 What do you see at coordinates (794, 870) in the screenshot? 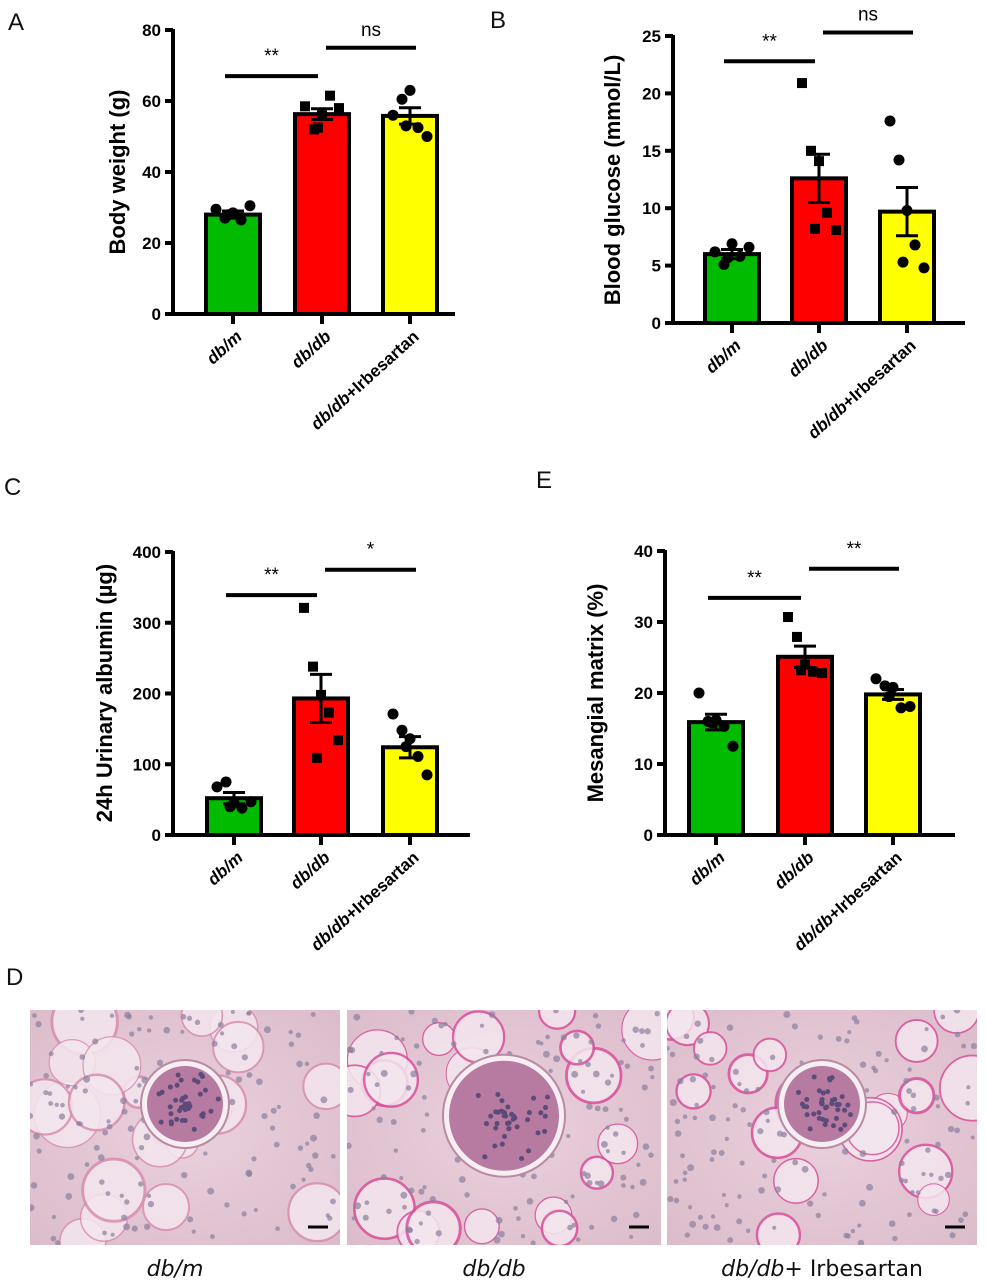
I see `x-label-italic: db/db` at bounding box center [794, 870].